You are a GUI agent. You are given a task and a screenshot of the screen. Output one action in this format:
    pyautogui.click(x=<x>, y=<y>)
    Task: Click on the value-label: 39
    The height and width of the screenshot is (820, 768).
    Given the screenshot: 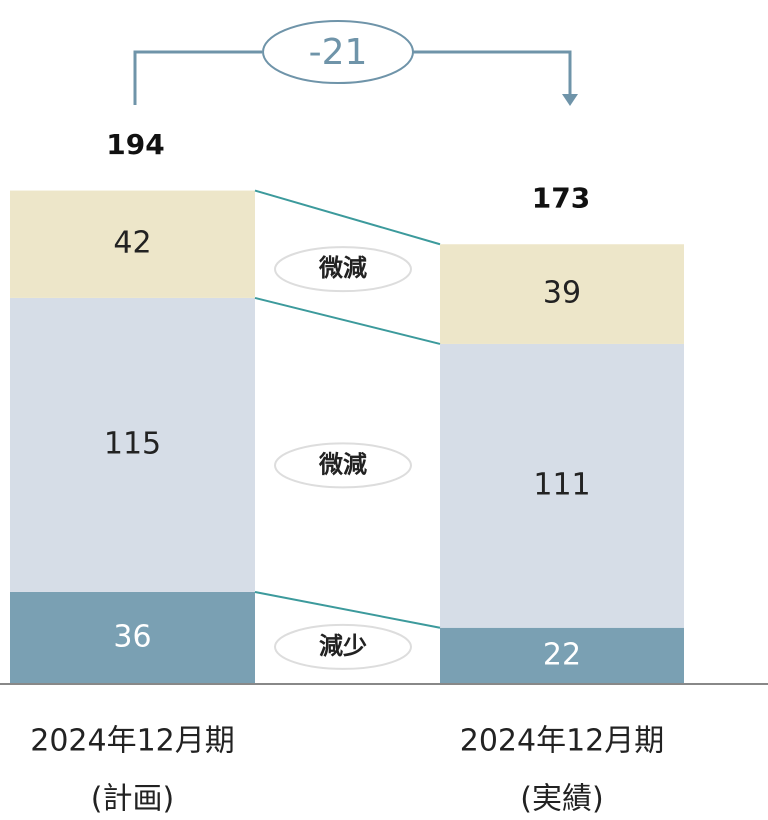 What is the action you would take?
    pyautogui.click(x=562, y=293)
    